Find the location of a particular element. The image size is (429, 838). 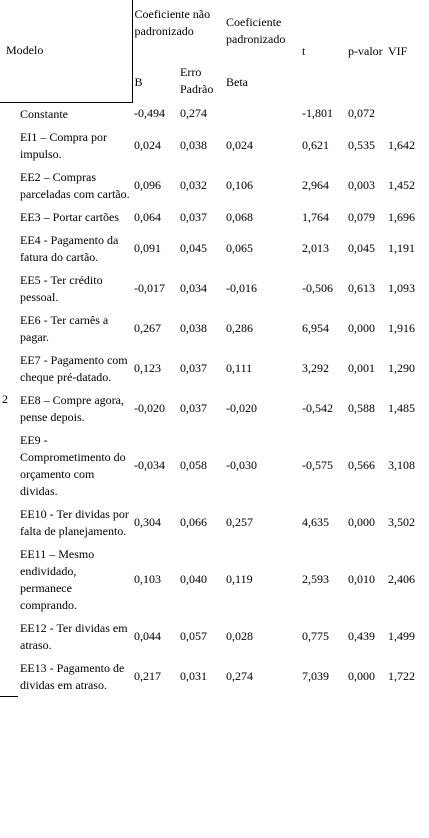

t-value: 2,964 is located at coordinates (316, 185).